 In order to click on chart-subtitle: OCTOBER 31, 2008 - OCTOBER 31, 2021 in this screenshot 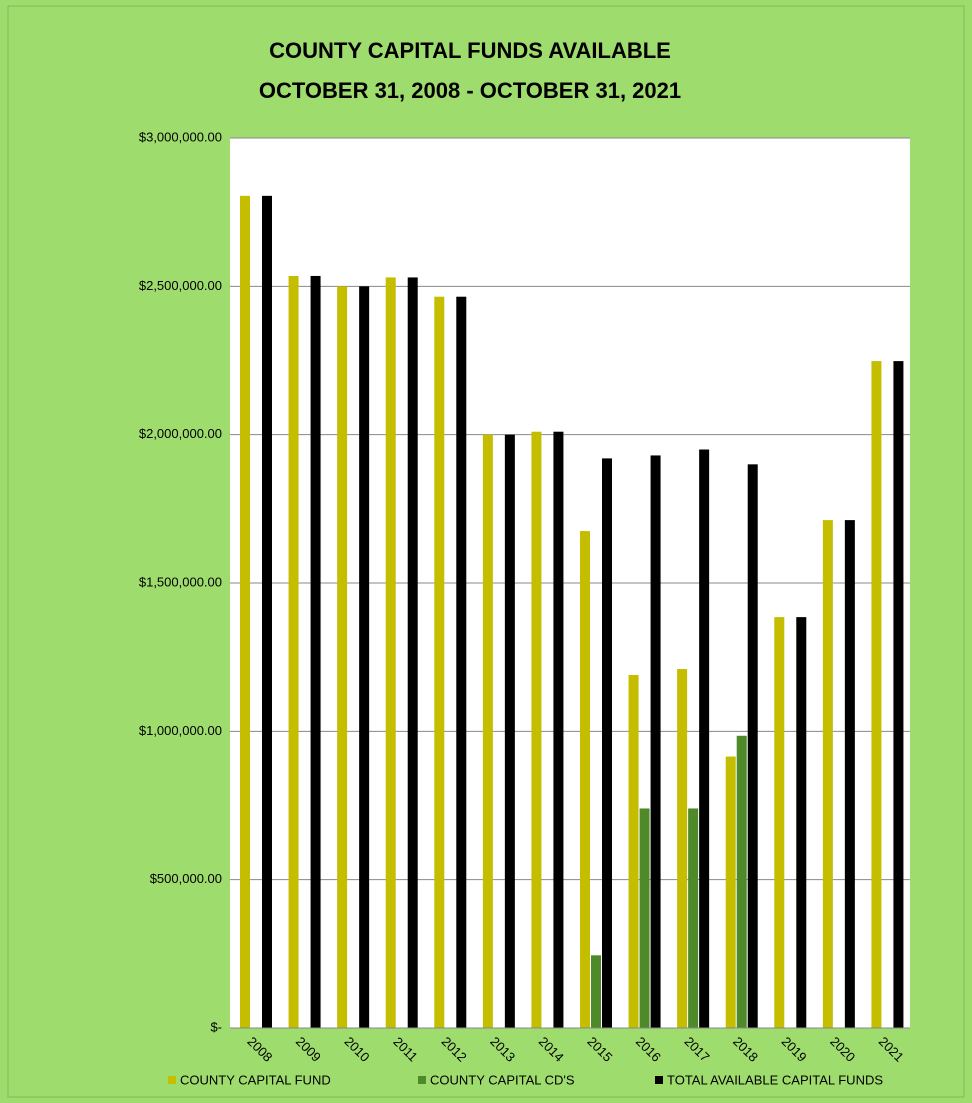, I will do `click(470, 90)`.